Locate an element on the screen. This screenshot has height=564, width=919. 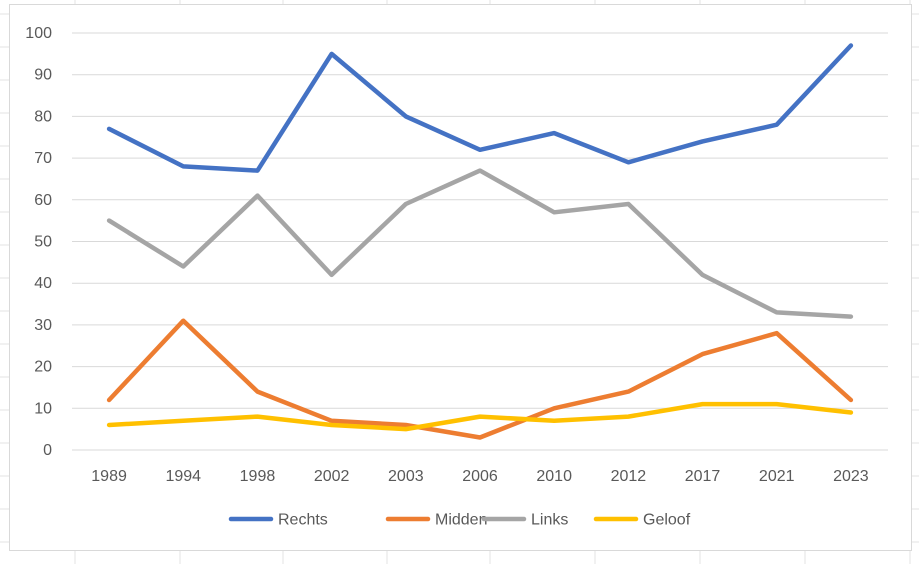
x-tick-label: 2017 is located at coordinates (703, 476).